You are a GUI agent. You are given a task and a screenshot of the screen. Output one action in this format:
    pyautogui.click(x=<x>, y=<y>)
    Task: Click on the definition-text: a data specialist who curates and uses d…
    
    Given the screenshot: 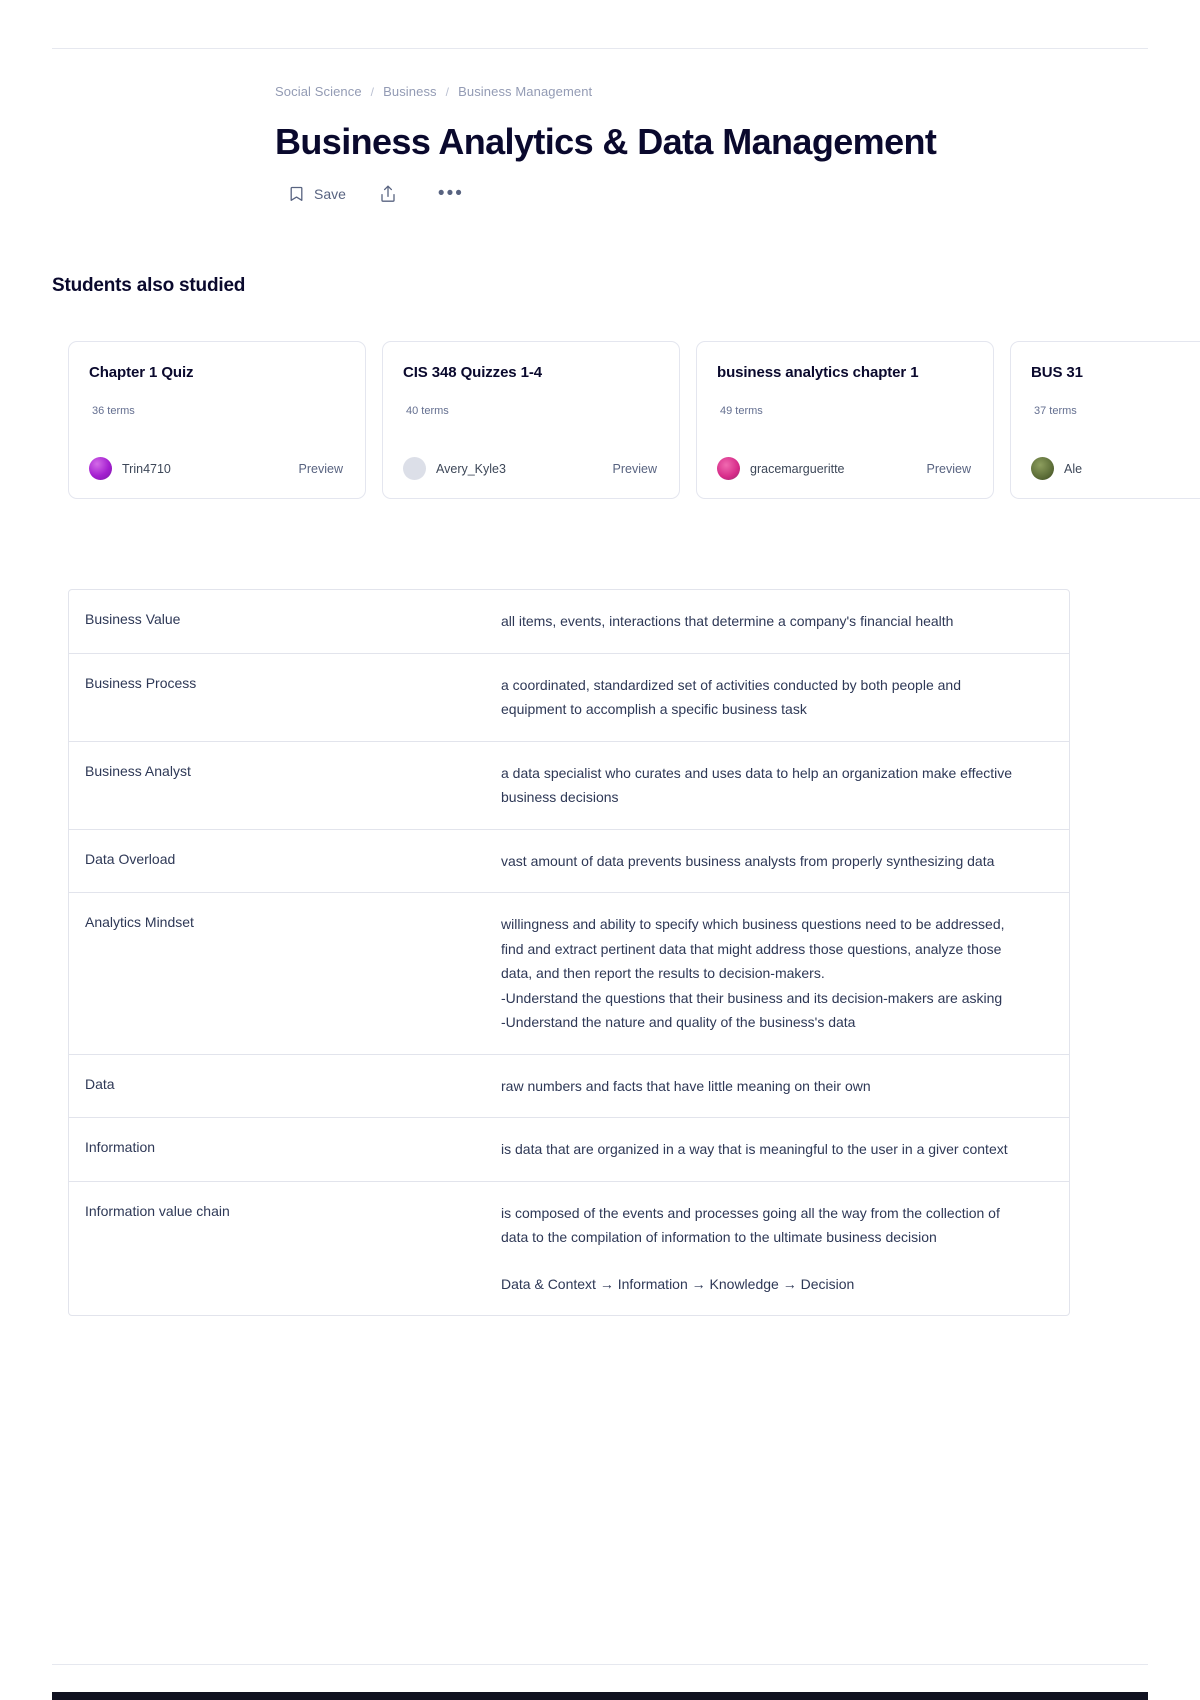 What is the action you would take?
    pyautogui.click(x=779, y=785)
    